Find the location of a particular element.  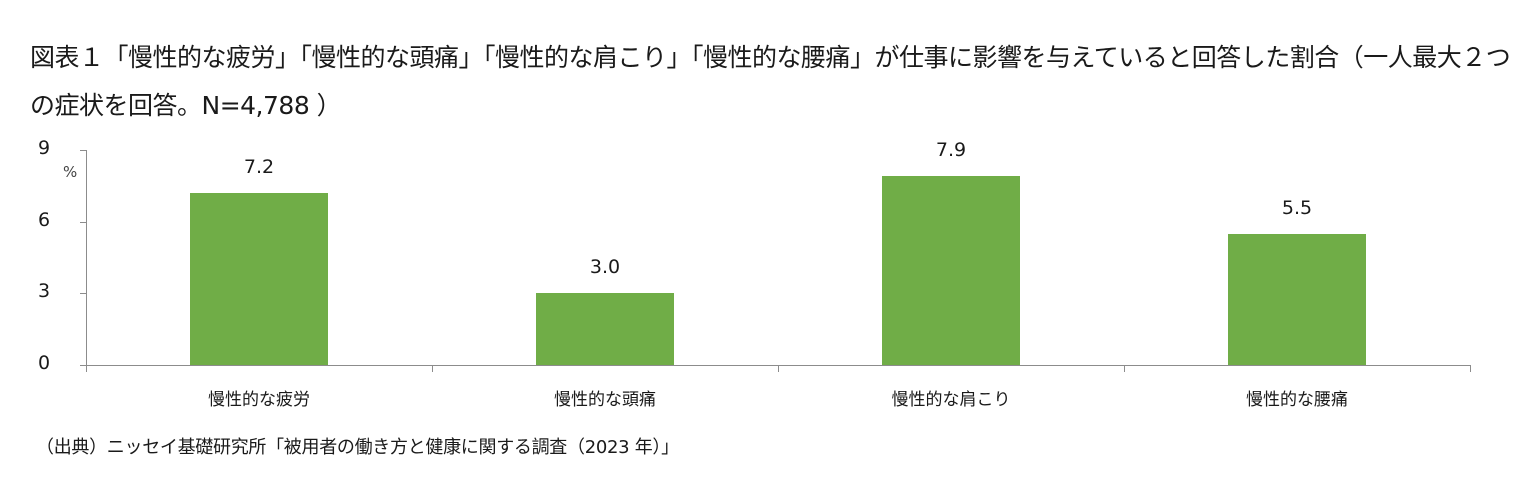

y-tick-label: 6 is located at coordinates (44, 219).